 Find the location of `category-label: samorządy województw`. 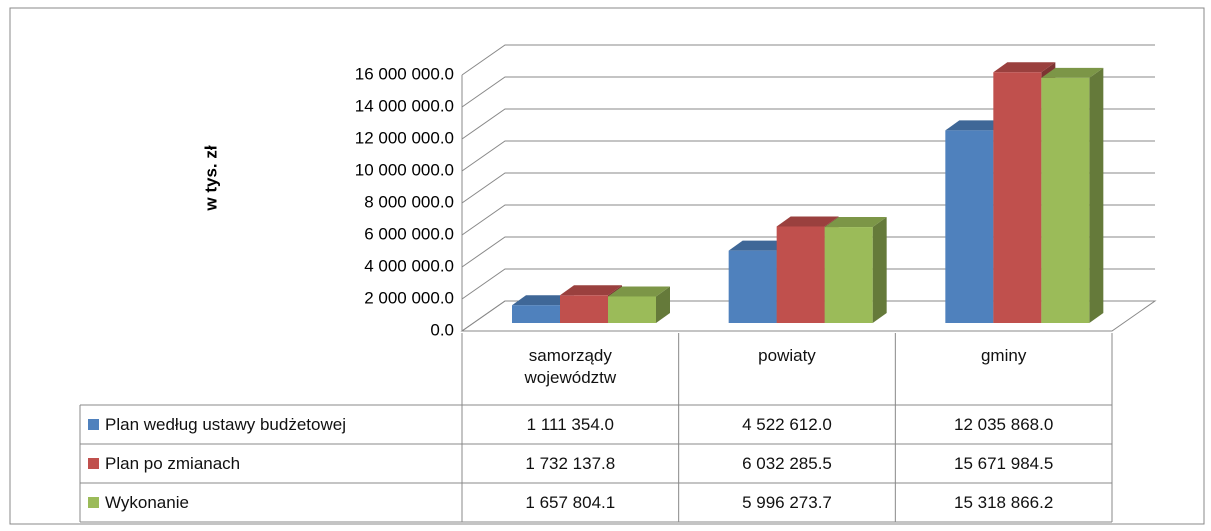

category-label: samorządy województw is located at coordinates (570, 369).